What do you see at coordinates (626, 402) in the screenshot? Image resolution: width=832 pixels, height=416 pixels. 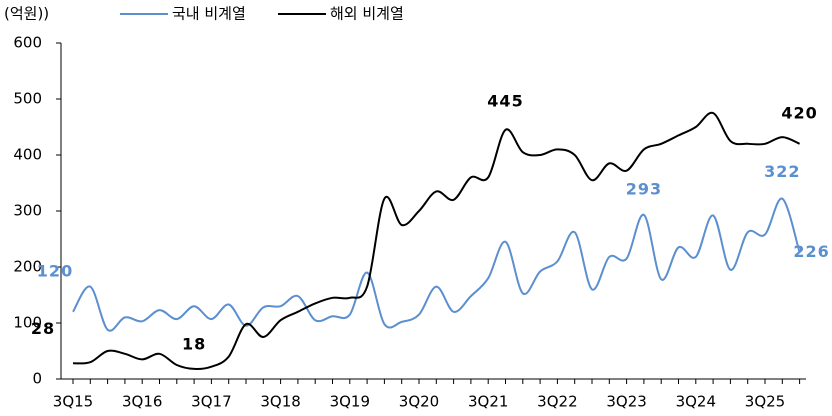 I see `x-tick-label: 3Q23` at bounding box center [626, 402].